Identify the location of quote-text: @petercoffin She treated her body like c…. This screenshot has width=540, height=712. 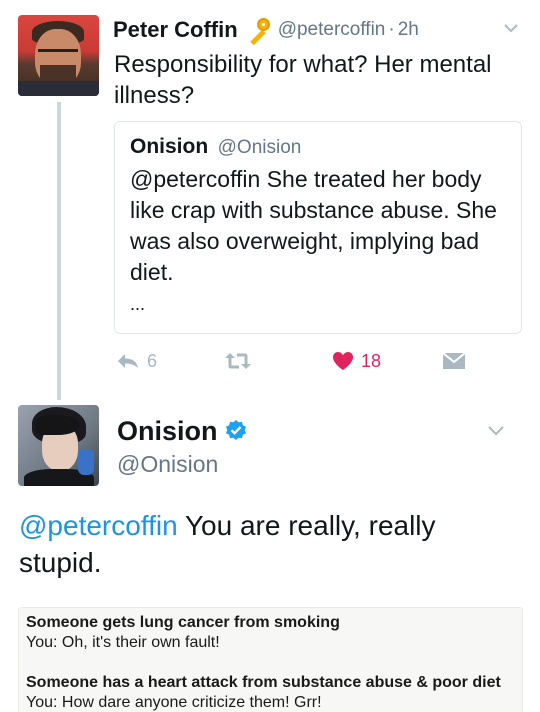
(313, 225).